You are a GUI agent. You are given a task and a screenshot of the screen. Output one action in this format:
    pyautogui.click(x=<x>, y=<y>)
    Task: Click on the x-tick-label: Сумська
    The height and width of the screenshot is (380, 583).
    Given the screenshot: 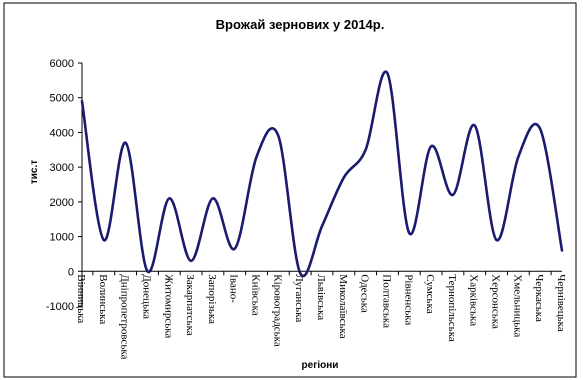 What is the action you would take?
    pyautogui.click(x=430, y=293)
    